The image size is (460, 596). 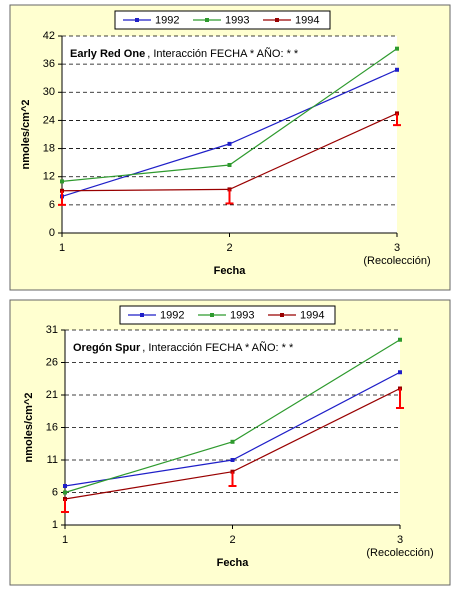 What do you see at coordinates (52, 233) in the screenshot?
I see `y-tick-label: 0` at bounding box center [52, 233].